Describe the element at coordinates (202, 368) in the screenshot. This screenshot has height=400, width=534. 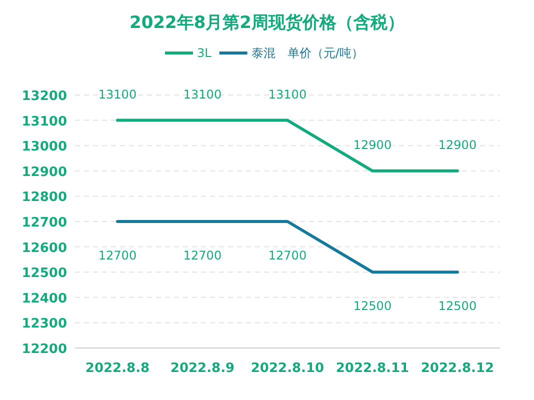
I see `x-tick-label: 2022.8.9` at that location.